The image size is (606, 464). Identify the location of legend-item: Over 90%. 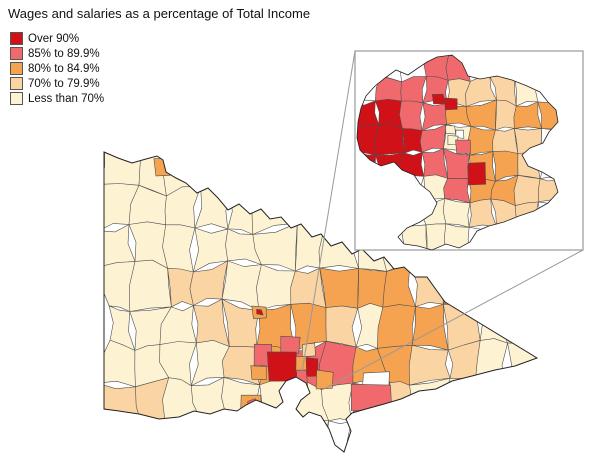
(57, 38).